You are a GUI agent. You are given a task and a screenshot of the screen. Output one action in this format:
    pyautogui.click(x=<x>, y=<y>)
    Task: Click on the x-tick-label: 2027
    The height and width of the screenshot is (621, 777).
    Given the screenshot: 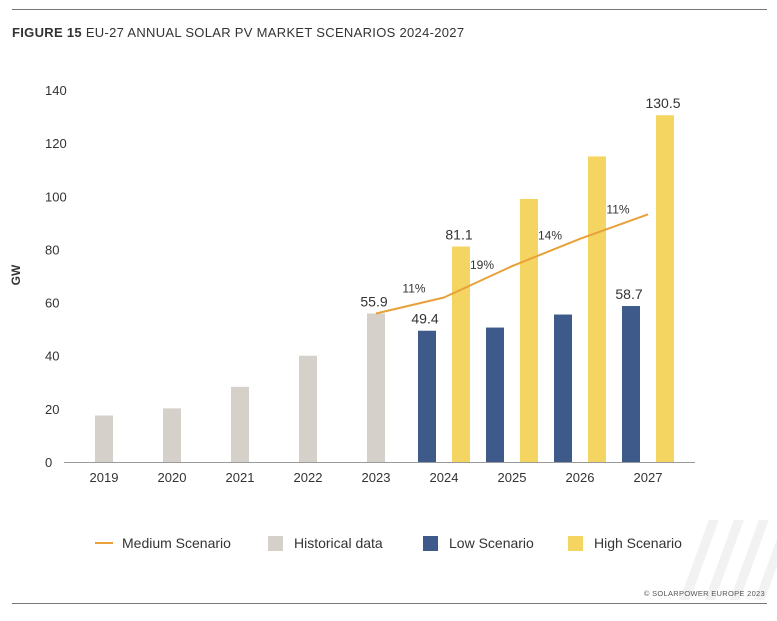 What is the action you would take?
    pyautogui.click(x=648, y=477)
    